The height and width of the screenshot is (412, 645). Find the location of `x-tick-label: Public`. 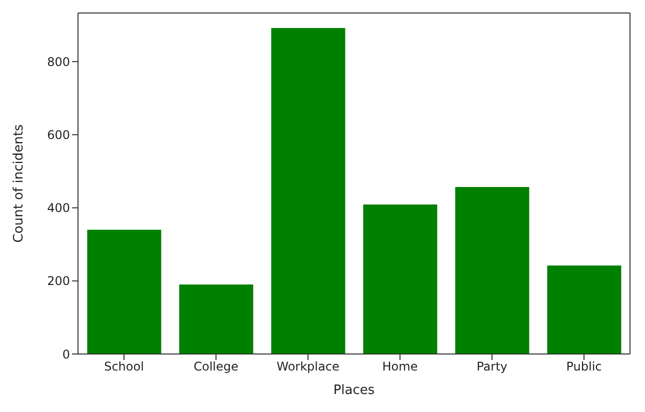

x-tick-label: Public is located at coordinates (584, 367).